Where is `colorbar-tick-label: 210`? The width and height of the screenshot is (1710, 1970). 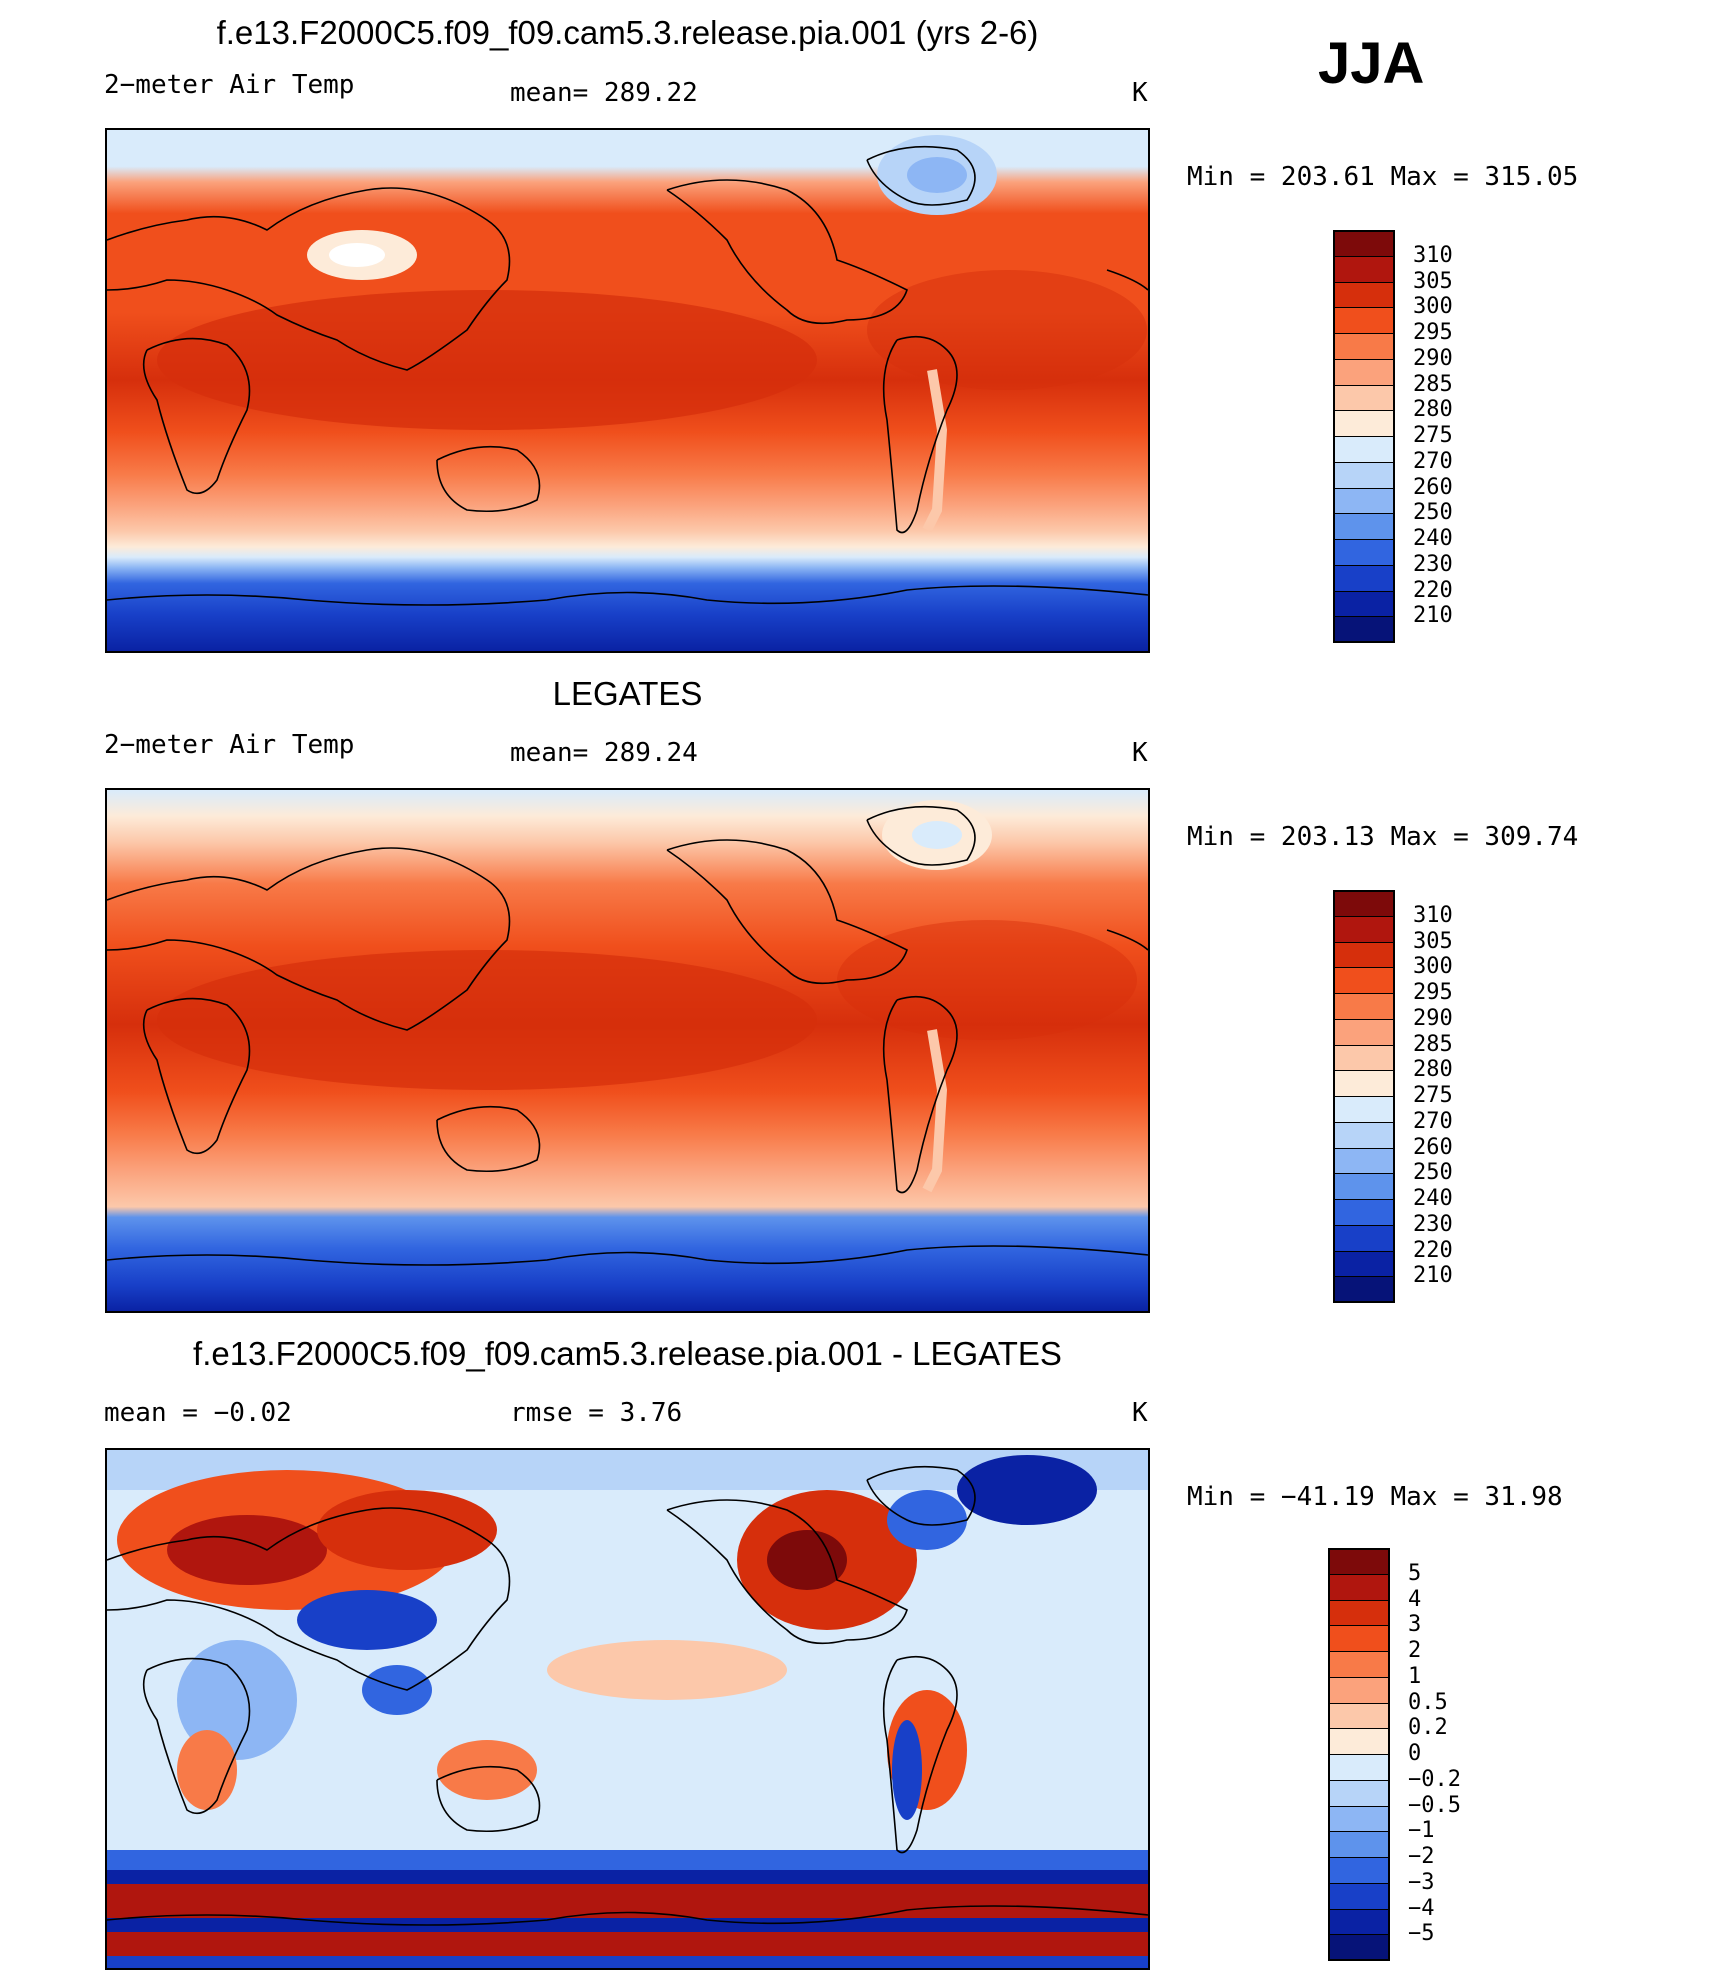
colorbar-tick-label: 210 is located at coordinates (1433, 1276).